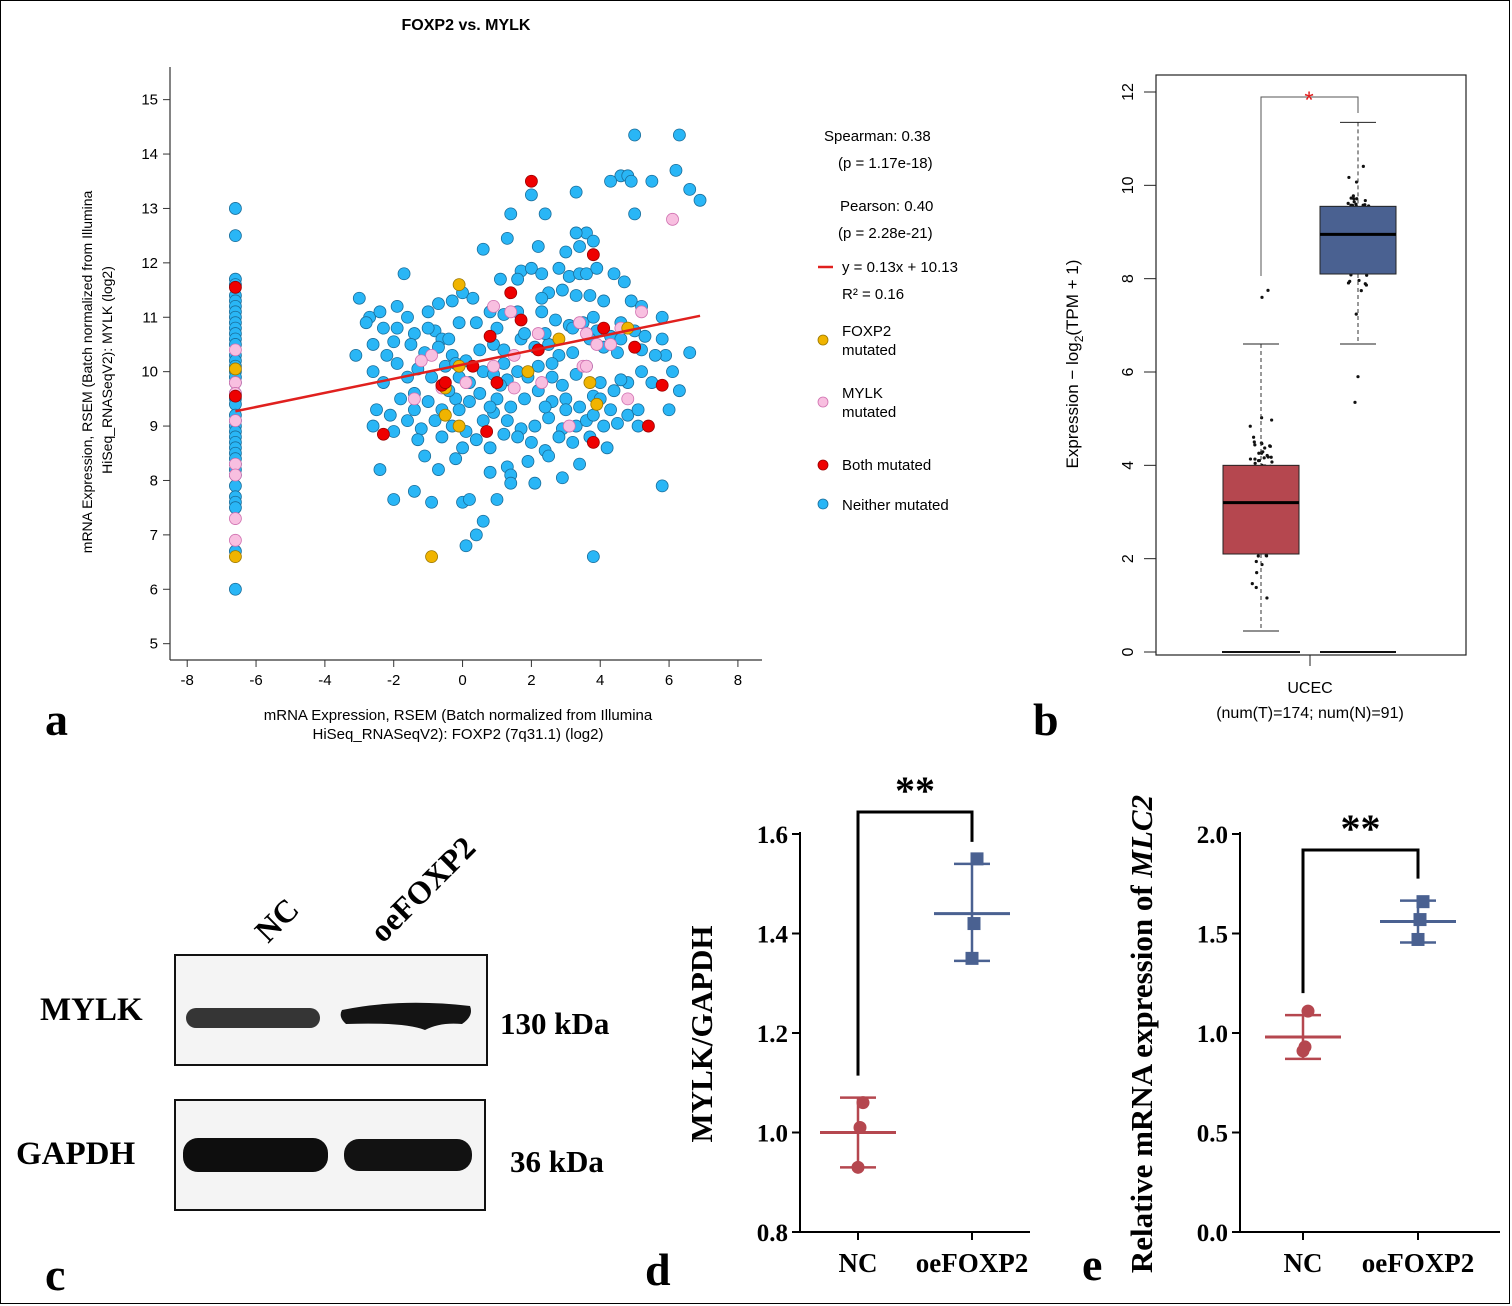 The width and height of the screenshot is (1512, 1306). What do you see at coordinates (149, 208) in the screenshot?
I see `panel-a-y-tick-label: 13` at bounding box center [149, 208].